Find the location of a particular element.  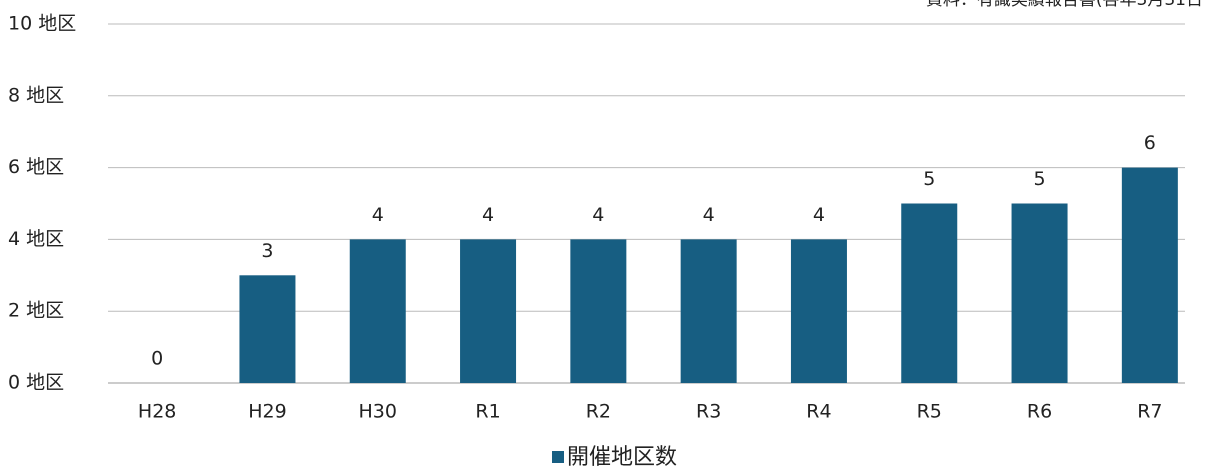

x-tick-label: R5 is located at coordinates (929, 412).